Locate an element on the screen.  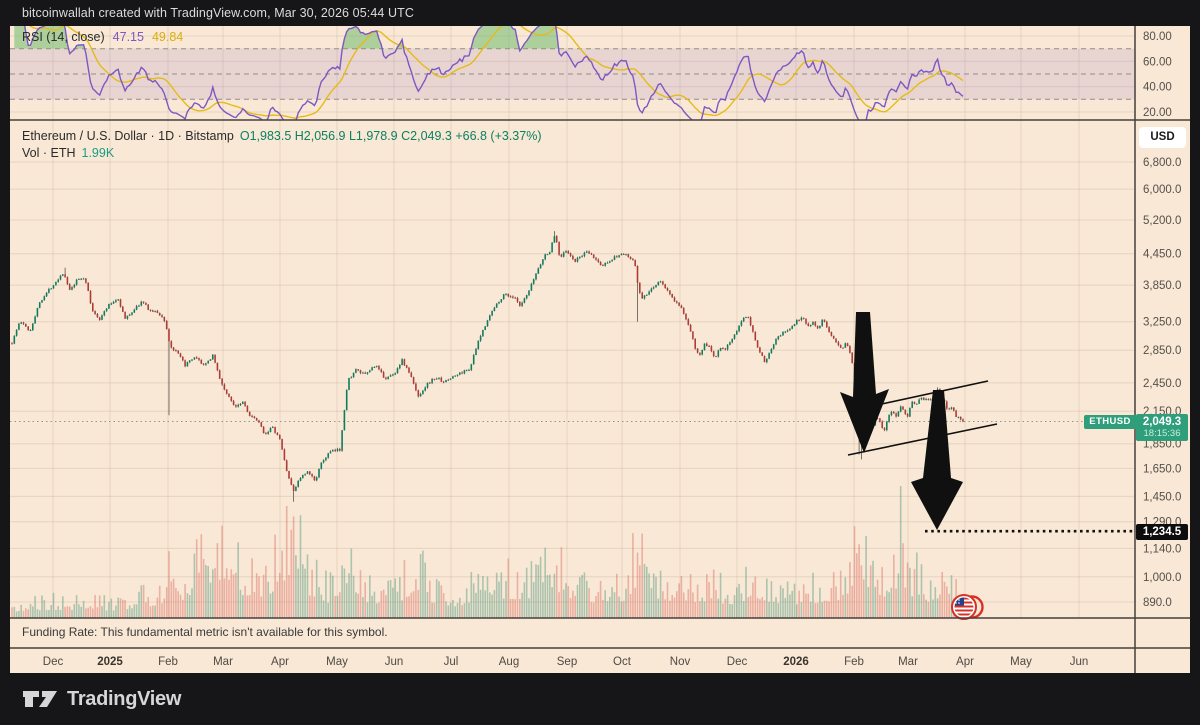
price-axis-tick: 6,000.0 is located at coordinates (1162, 190).